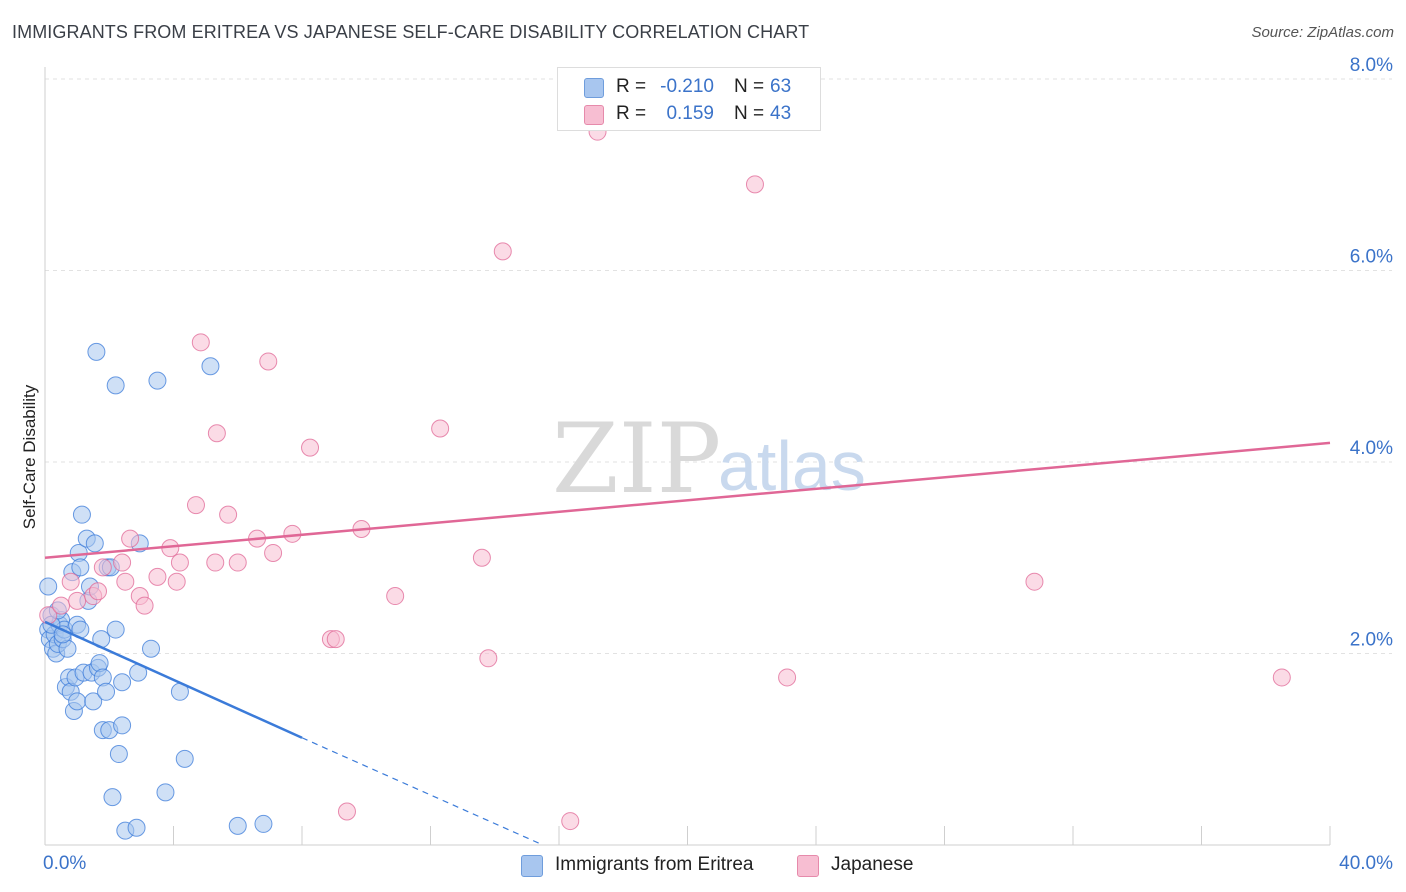 The width and height of the screenshot is (1406, 892). Describe the element at coordinates (781, 86) in the screenshot. I see `n-value: 63` at that location.